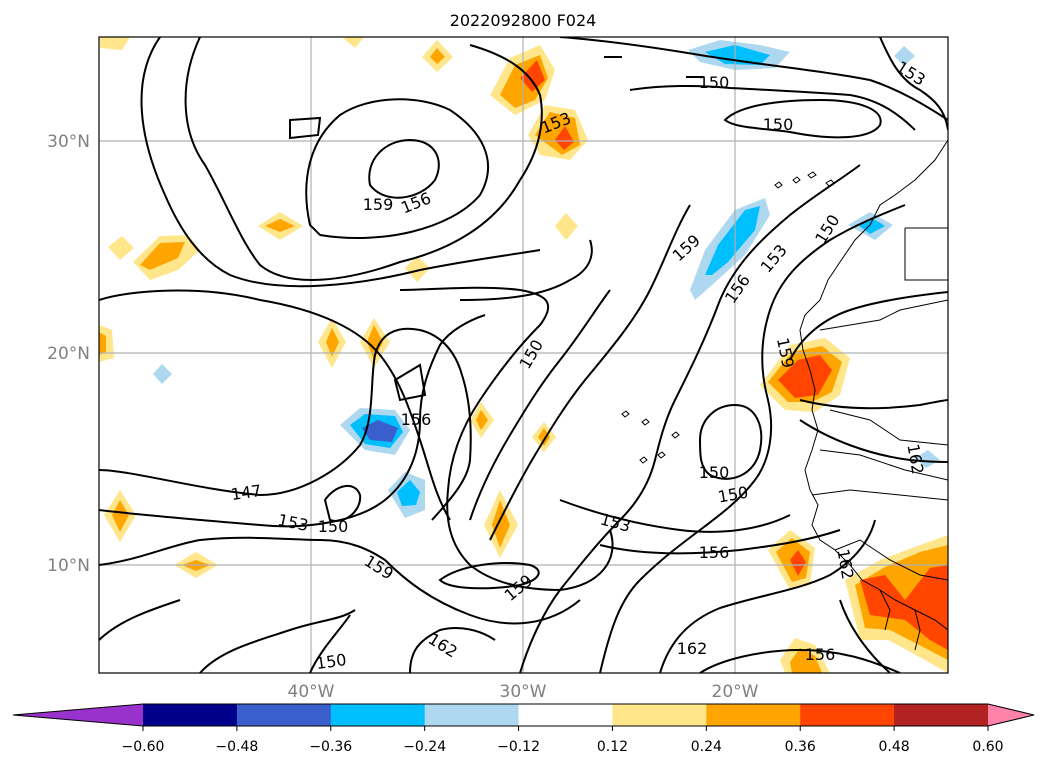  What do you see at coordinates (330, 747) in the screenshot?
I see `colorbar-tick-label: −0.36` at bounding box center [330, 747].